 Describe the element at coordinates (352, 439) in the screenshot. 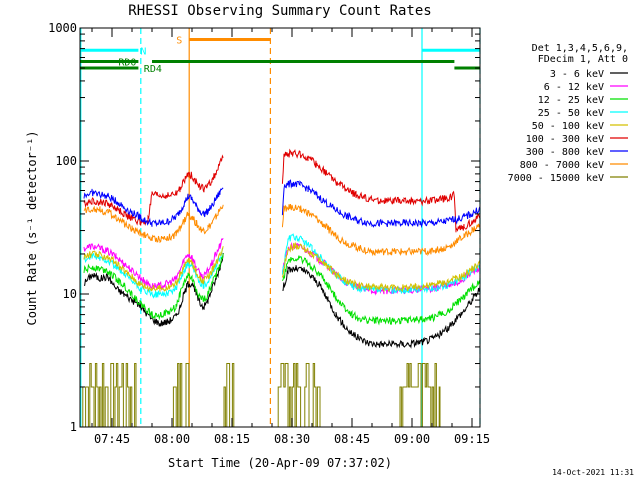

I see `x-tick-label: 08:45` at that location.